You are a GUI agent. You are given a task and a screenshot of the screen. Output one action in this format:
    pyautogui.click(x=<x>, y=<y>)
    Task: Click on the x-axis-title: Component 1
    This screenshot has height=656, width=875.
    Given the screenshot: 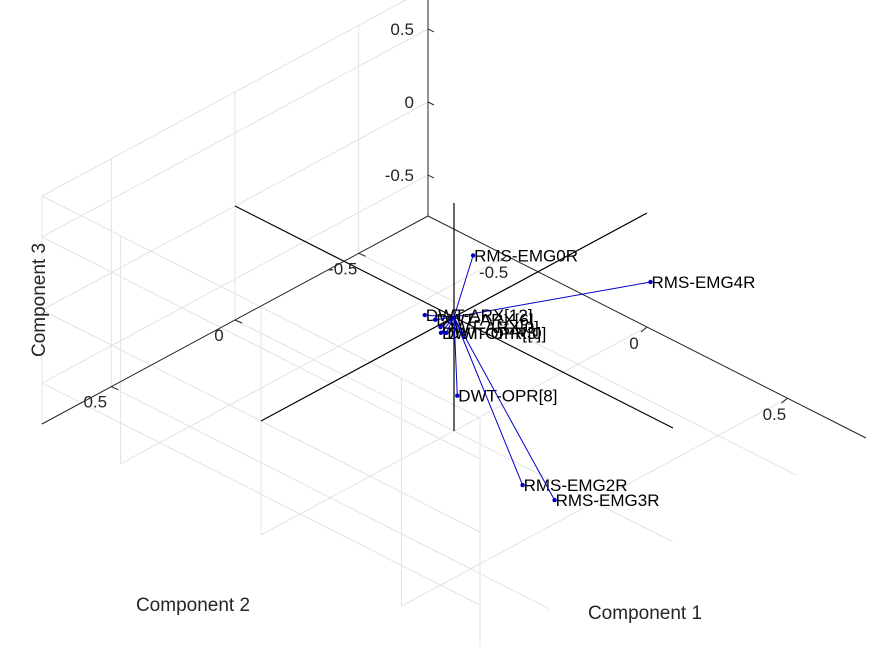 What is the action you would take?
    pyautogui.click(x=645, y=613)
    